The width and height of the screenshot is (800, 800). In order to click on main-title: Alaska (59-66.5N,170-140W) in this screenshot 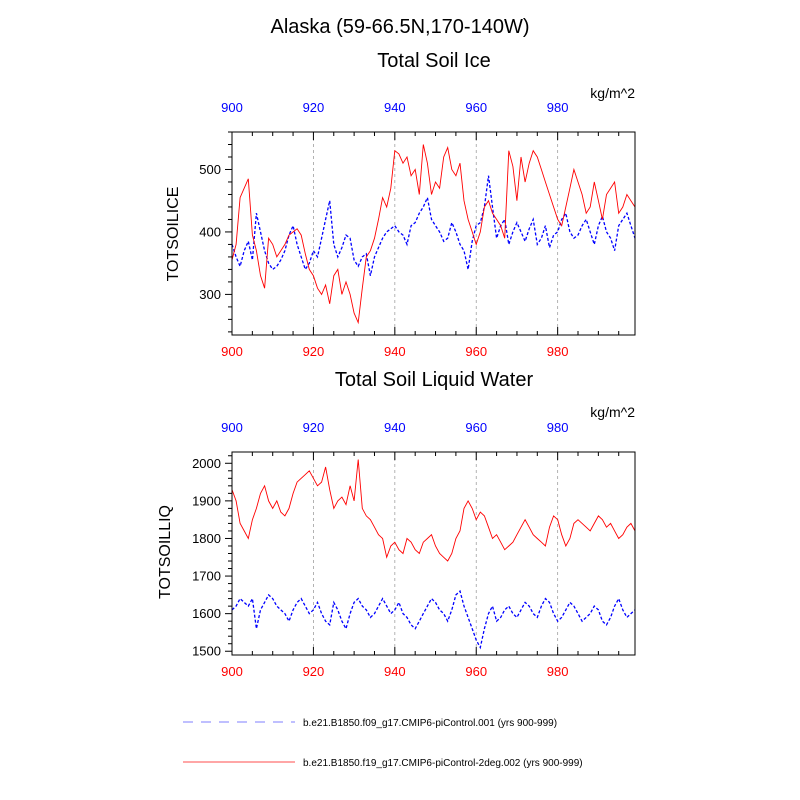, I will do `click(399, 27)`.